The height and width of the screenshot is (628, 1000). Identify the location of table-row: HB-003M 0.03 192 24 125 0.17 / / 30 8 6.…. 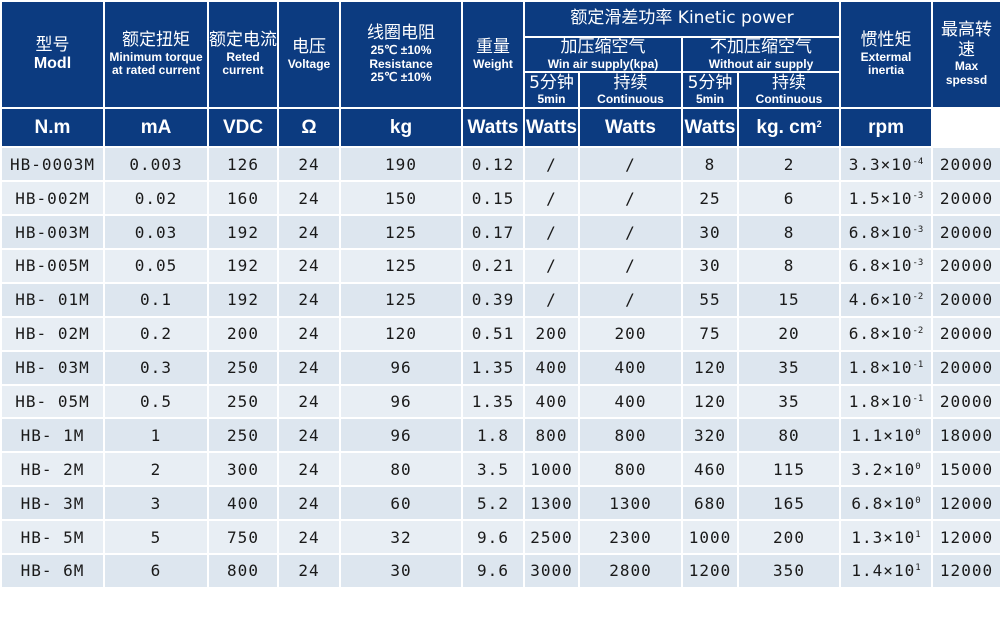
(500, 232).